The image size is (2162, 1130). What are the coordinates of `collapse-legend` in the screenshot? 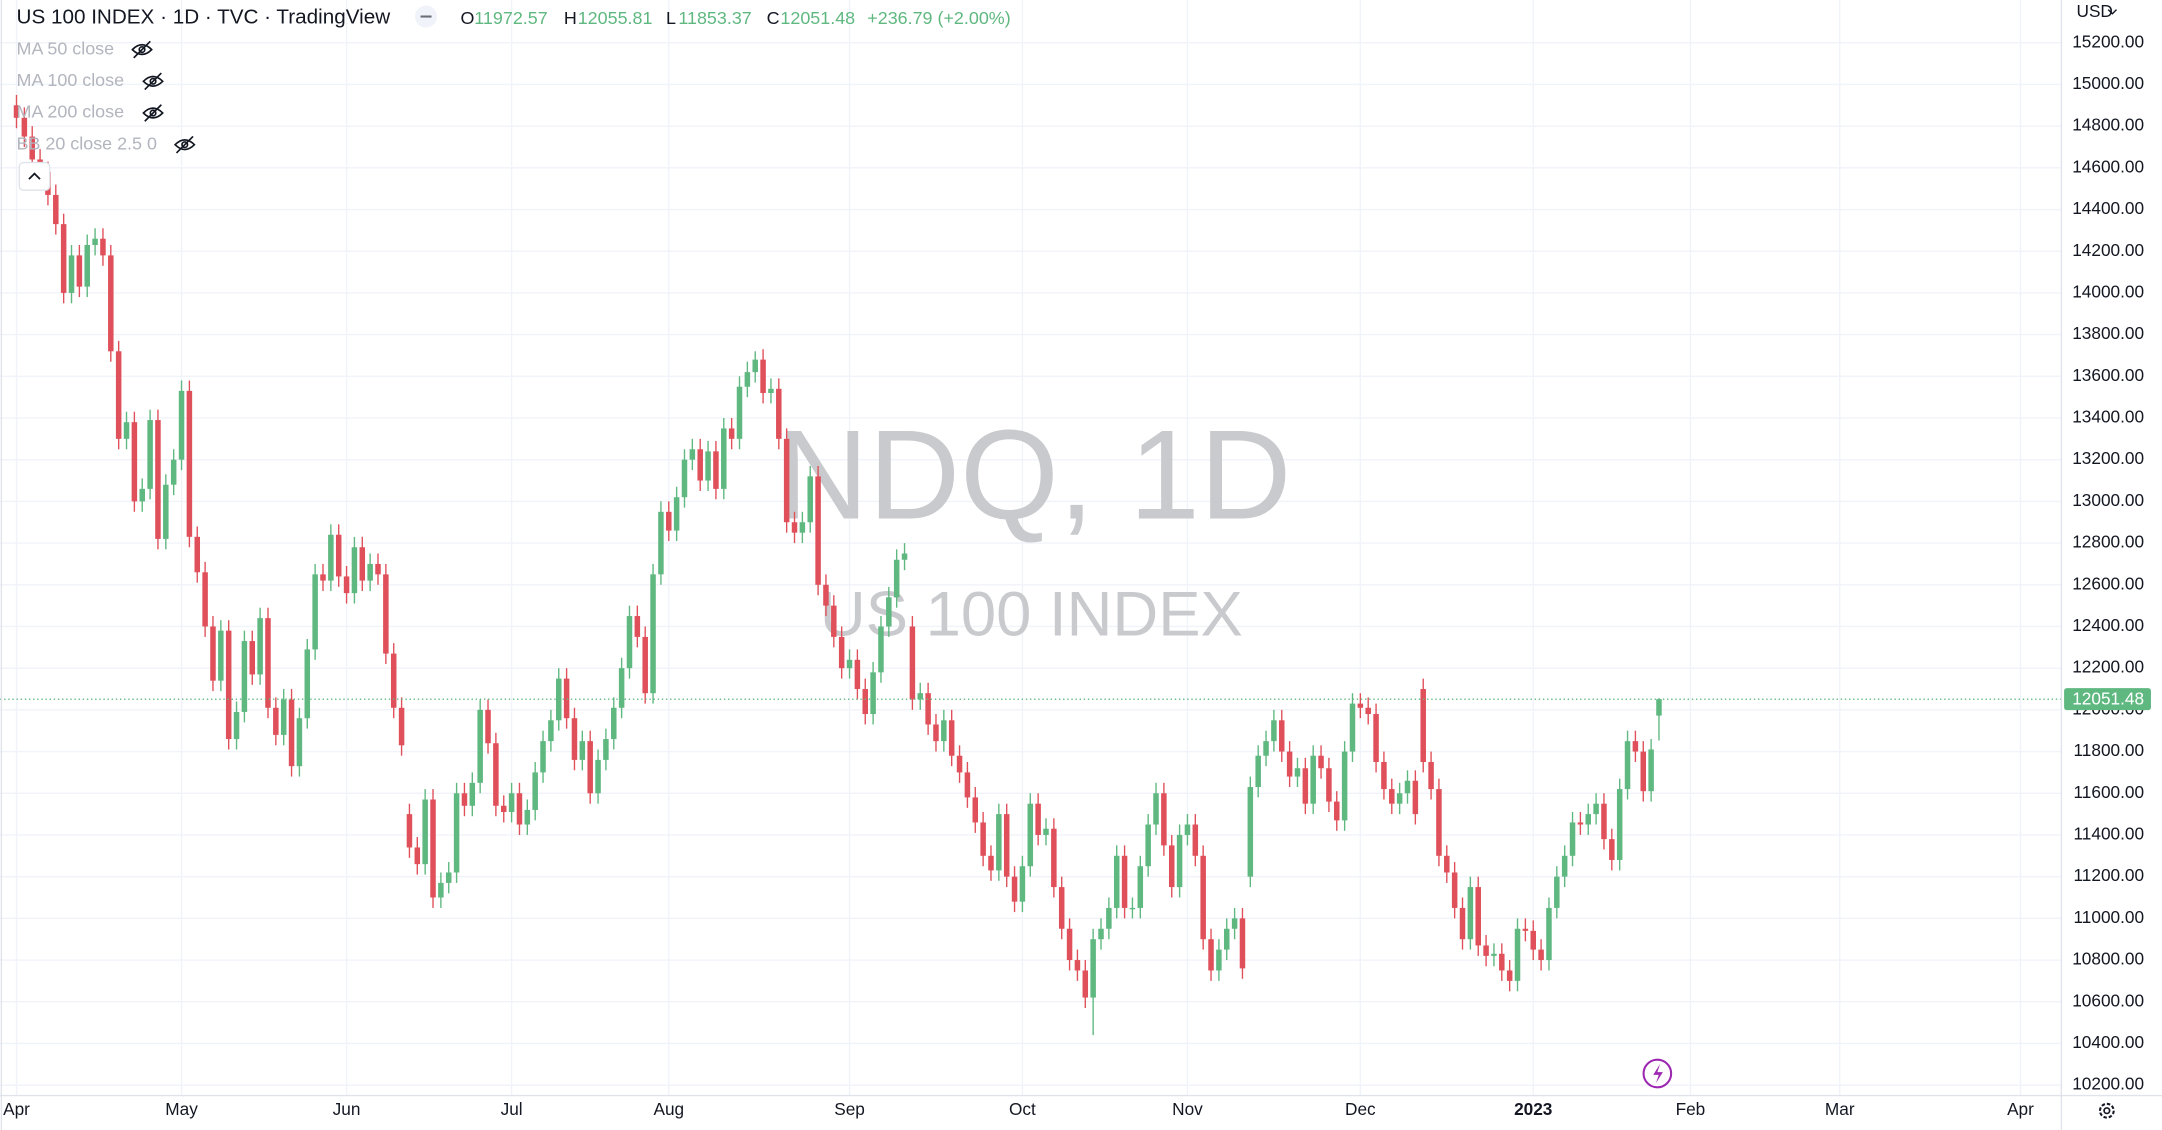 It's located at (34, 176).